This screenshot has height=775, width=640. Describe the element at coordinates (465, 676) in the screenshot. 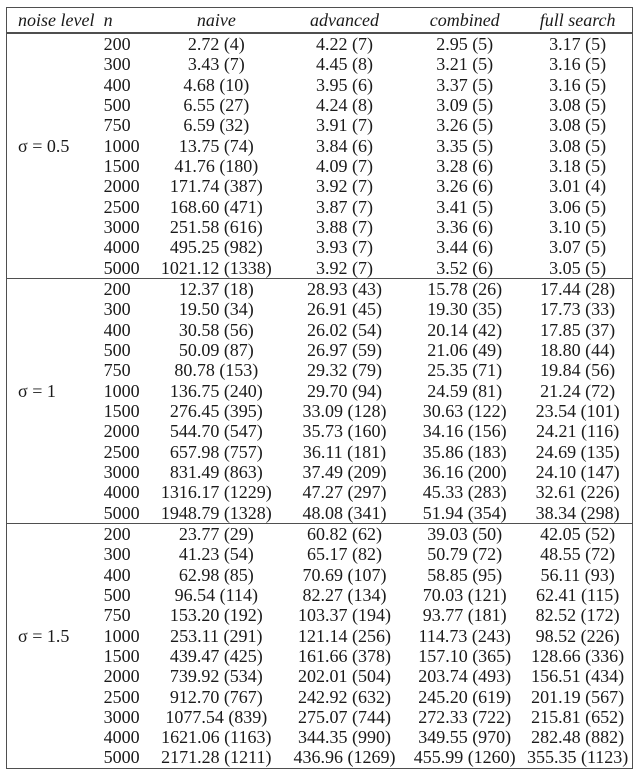

I see `cell-combined: 203.74 (493)` at that location.